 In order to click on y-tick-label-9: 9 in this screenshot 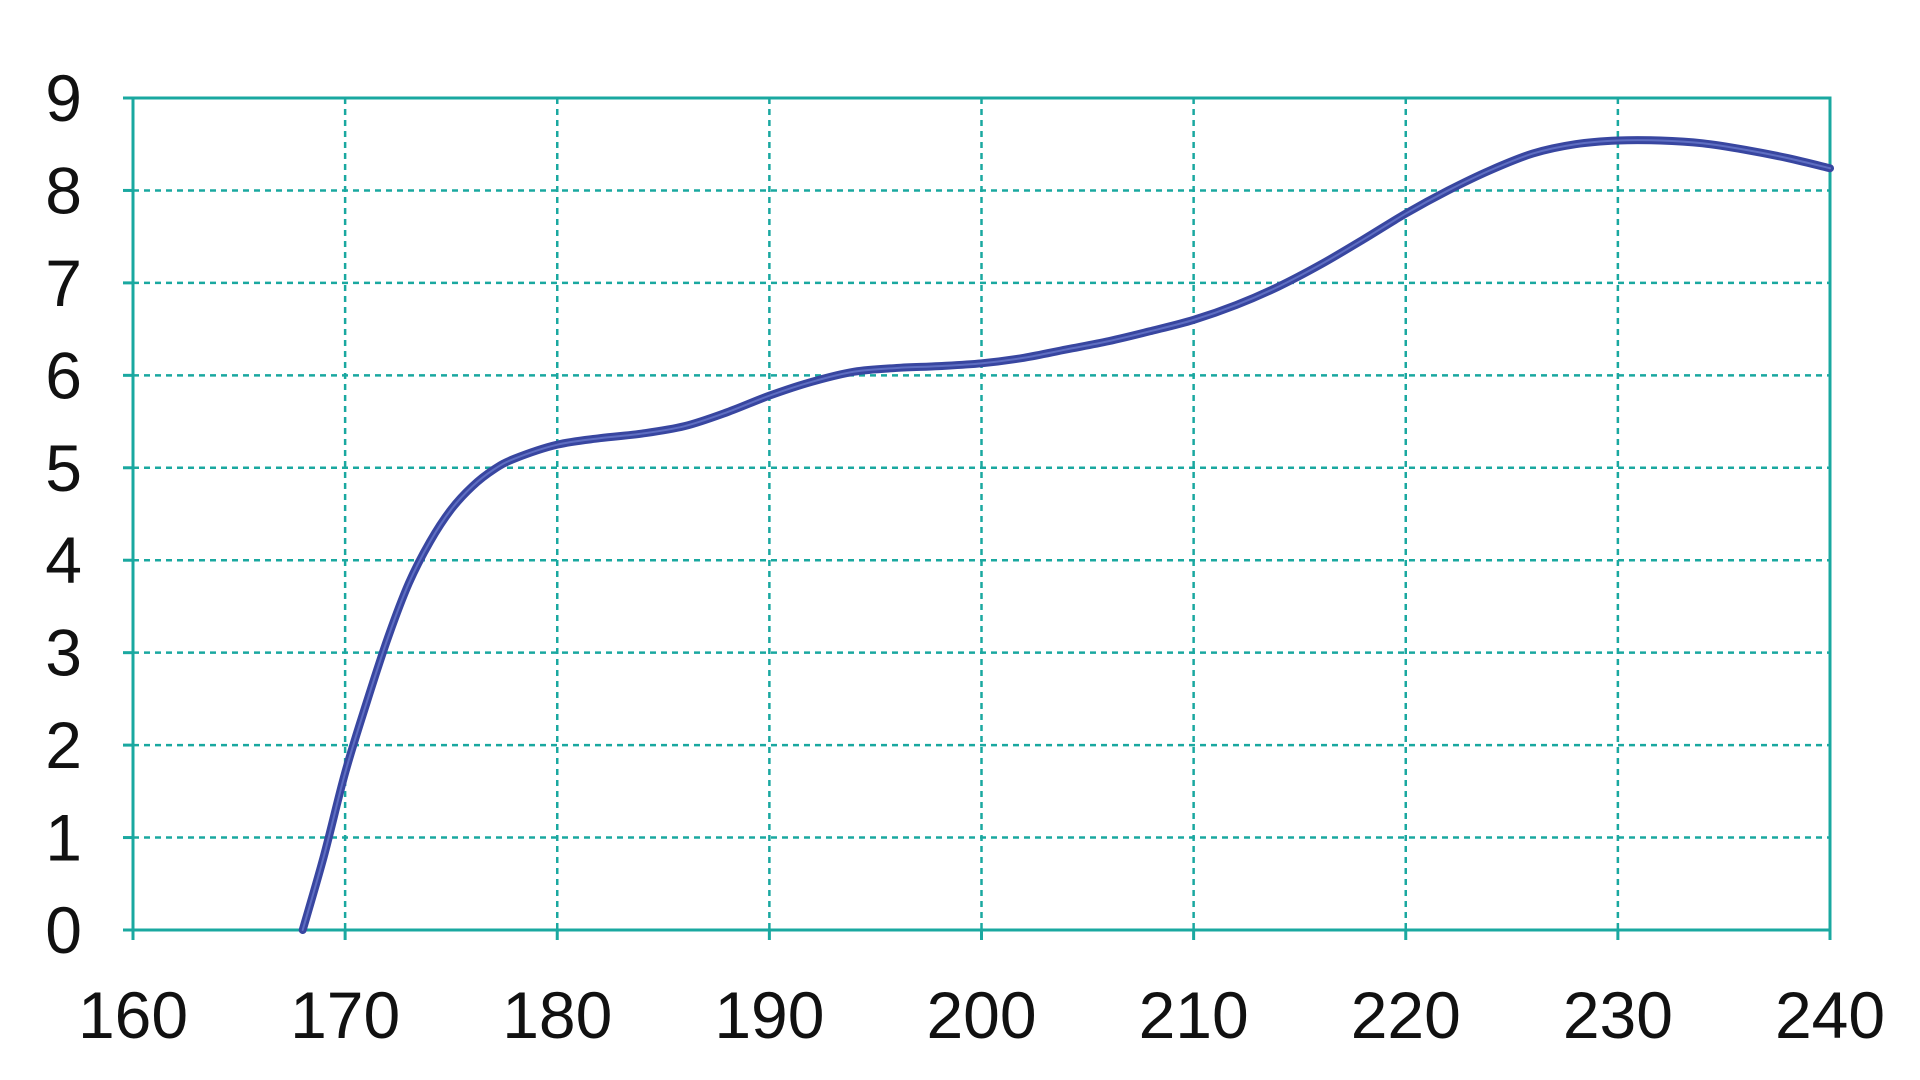, I will do `click(63, 98)`.